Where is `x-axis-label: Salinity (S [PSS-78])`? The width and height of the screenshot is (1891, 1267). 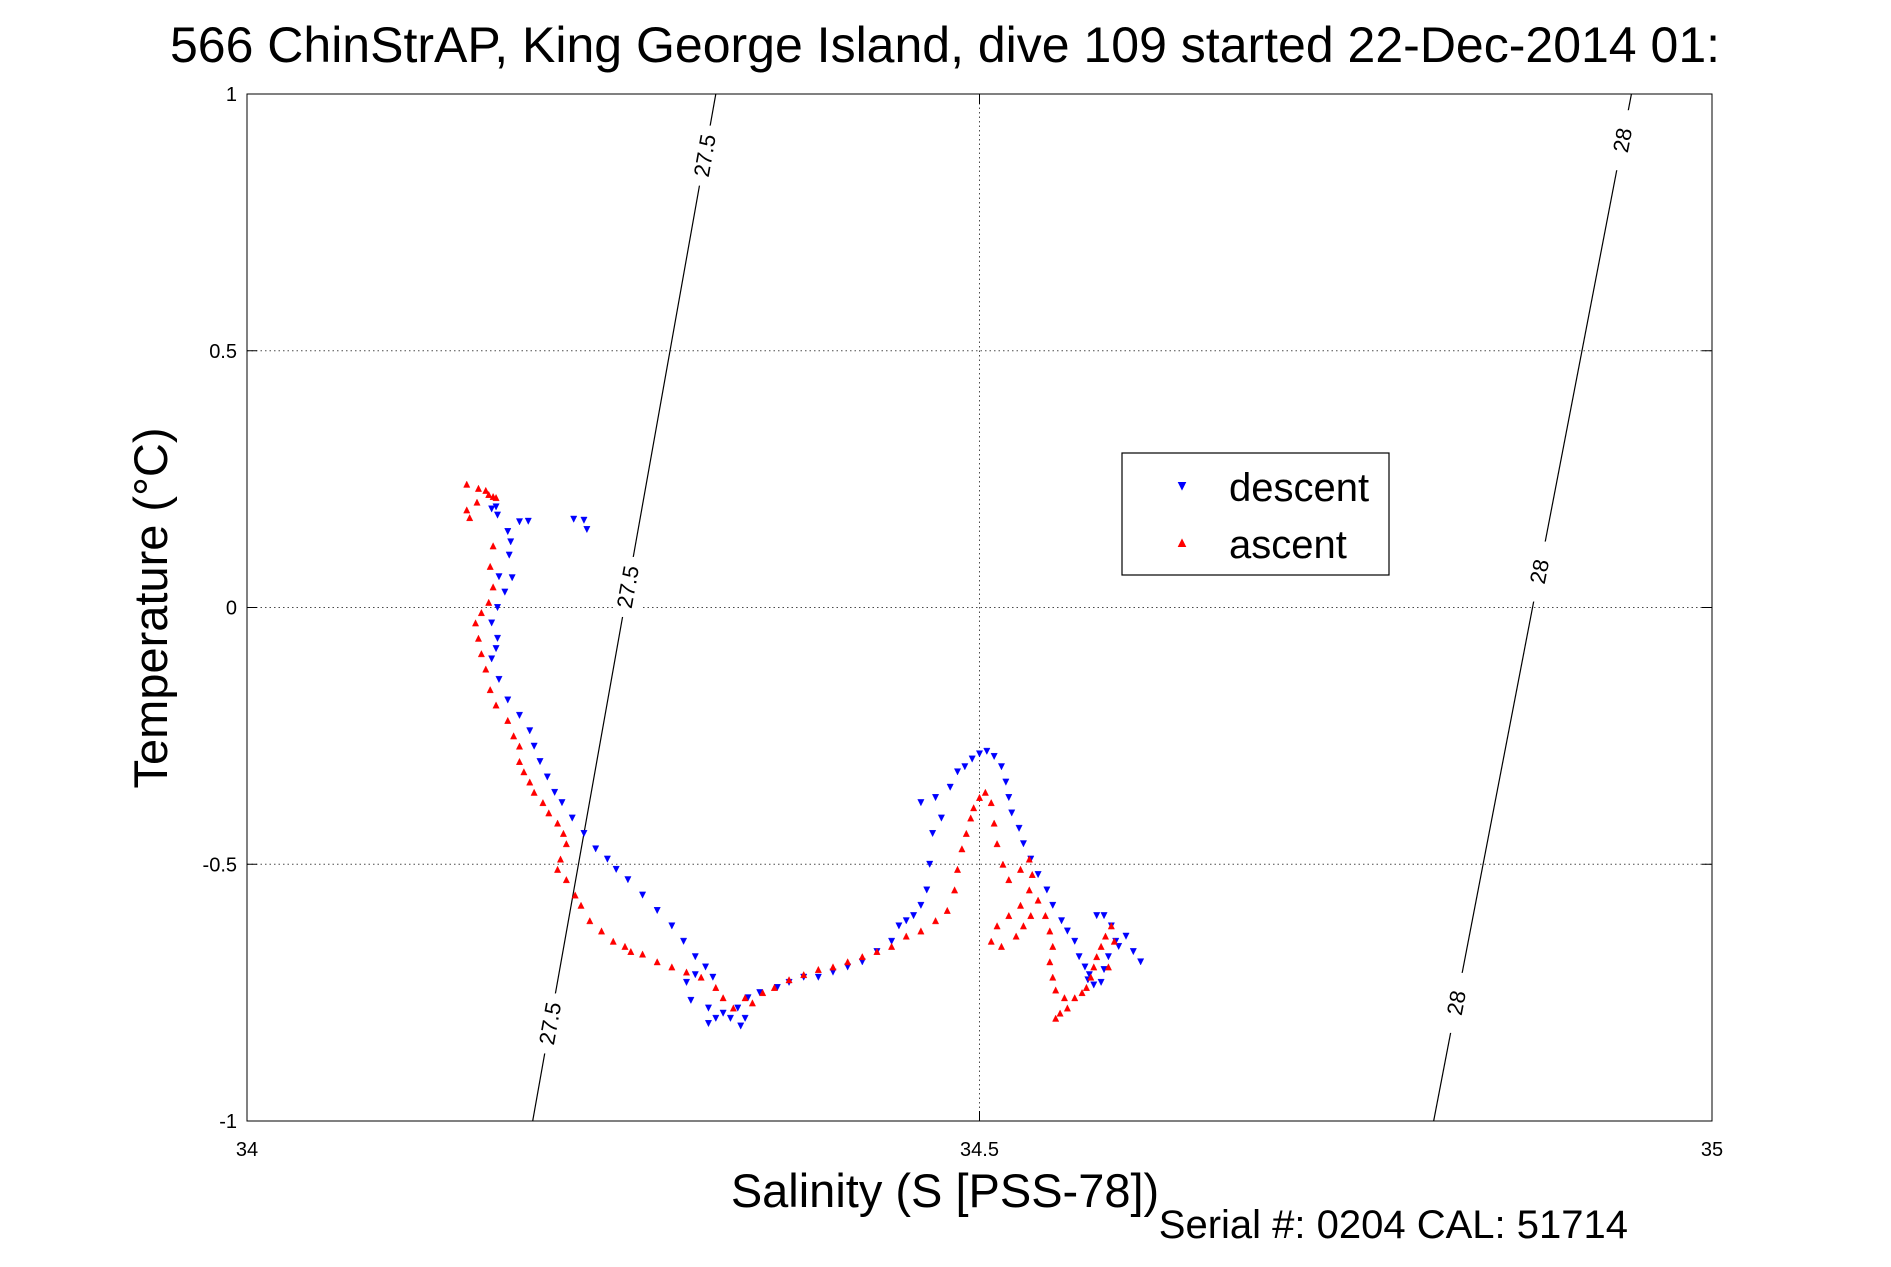
x-axis-label: Salinity (S [PSS-78]) is located at coordinates (945, 1190).